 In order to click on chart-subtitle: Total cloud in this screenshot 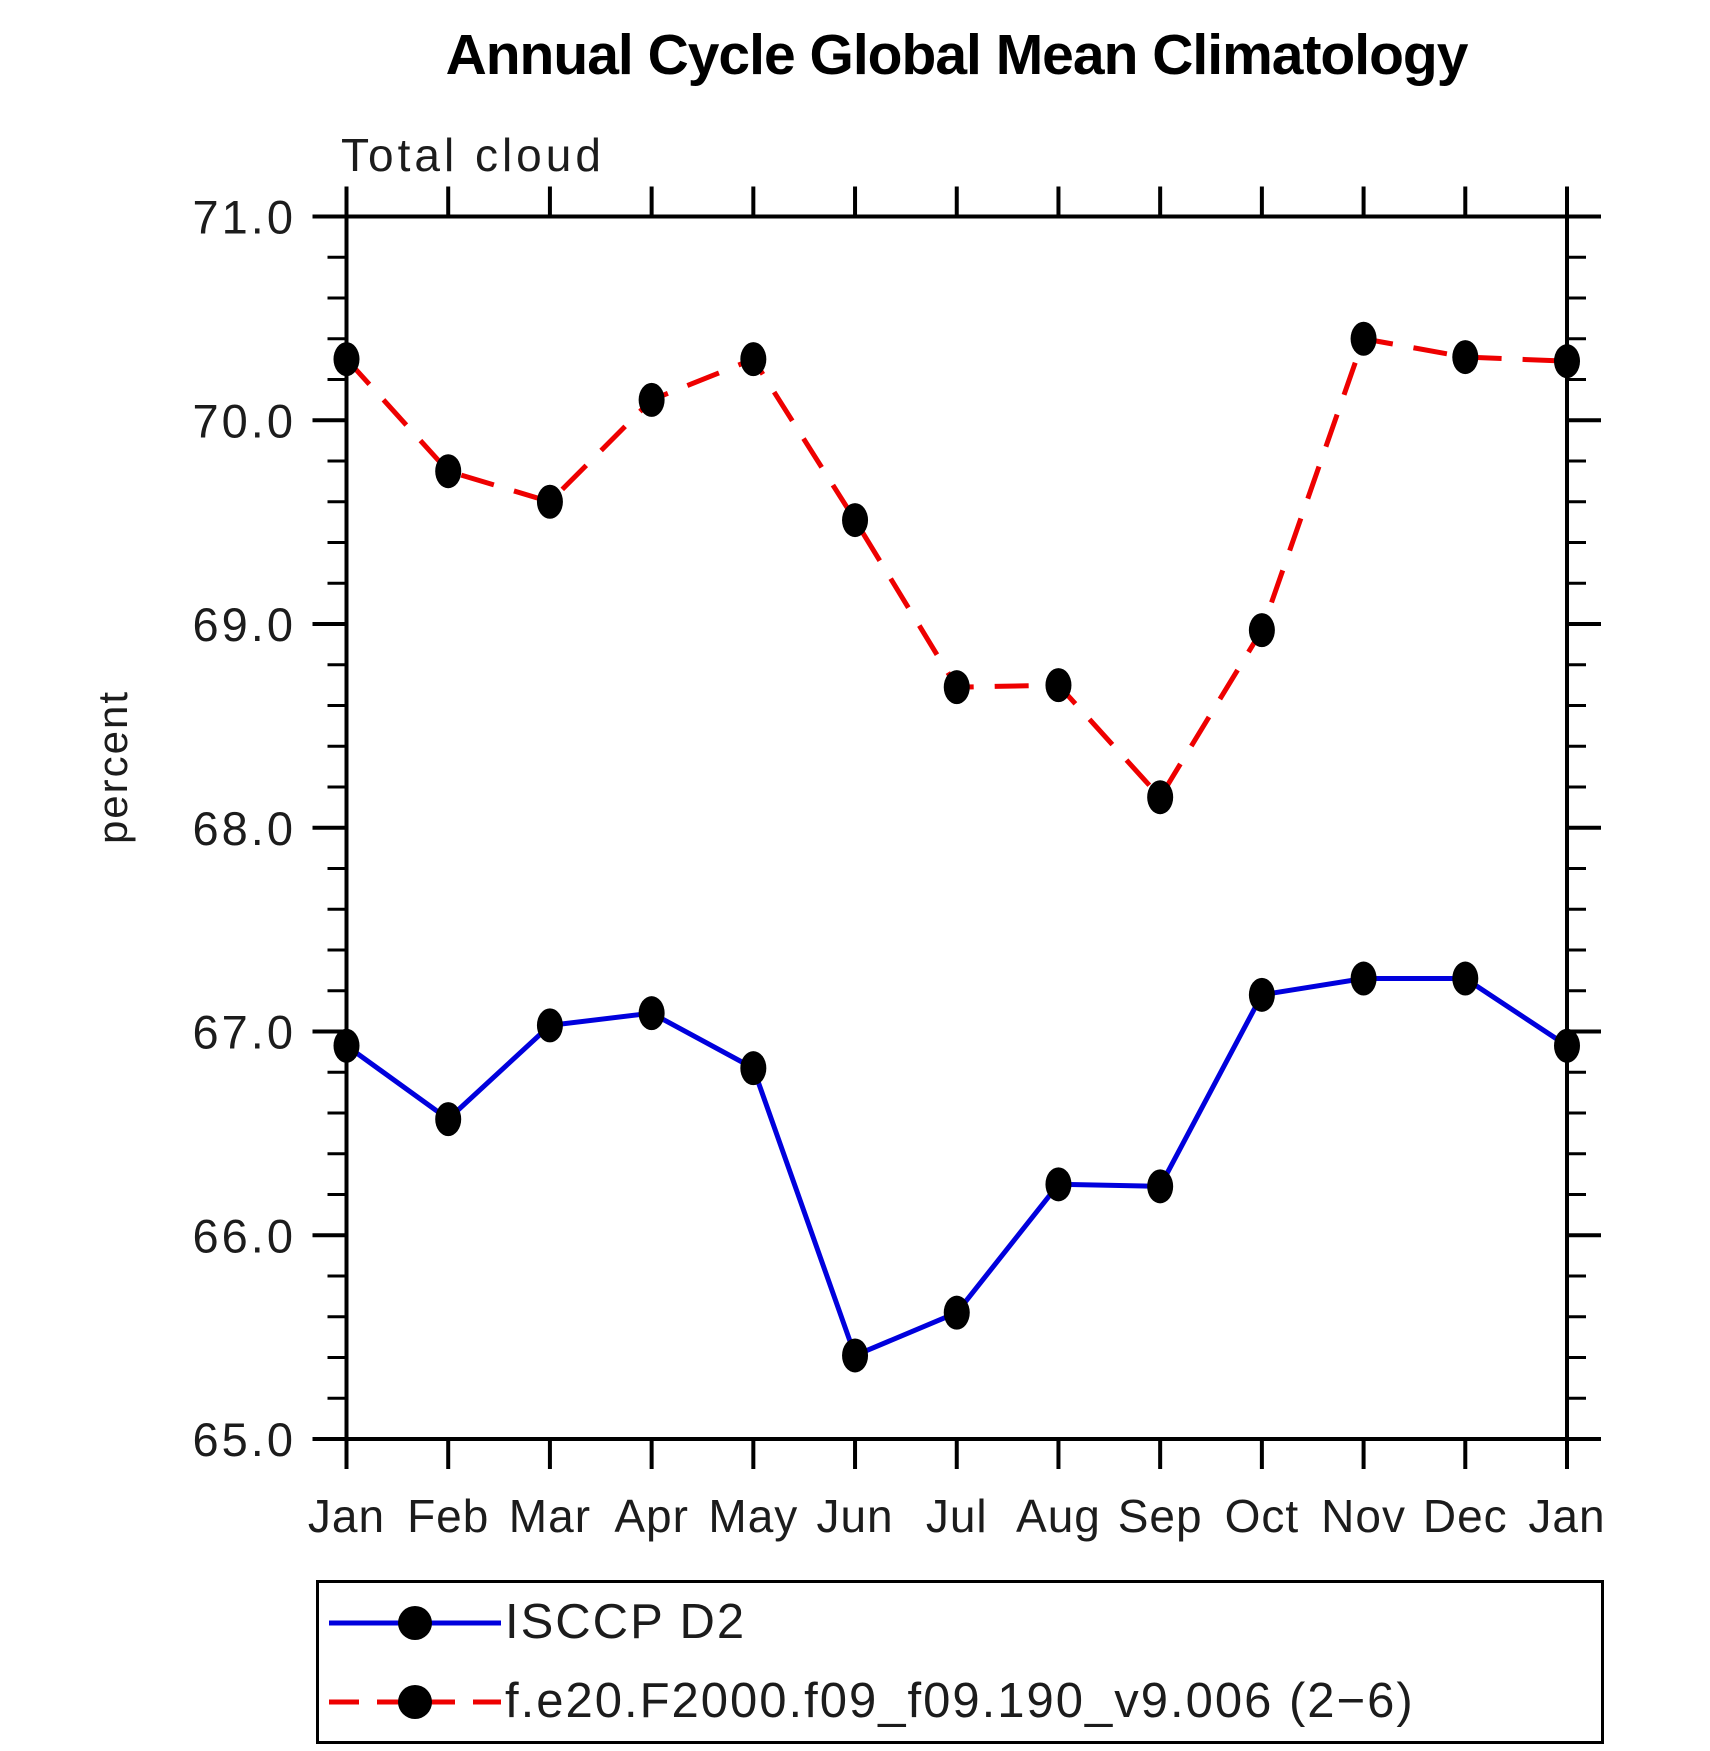, I will do `click(473, 155)`.